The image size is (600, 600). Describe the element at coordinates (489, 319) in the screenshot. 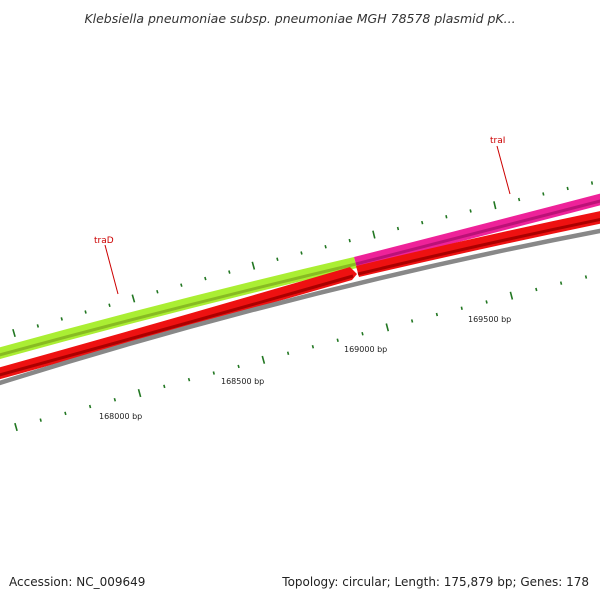

I see `ruler-label-169500: 169500 bp` at that location.